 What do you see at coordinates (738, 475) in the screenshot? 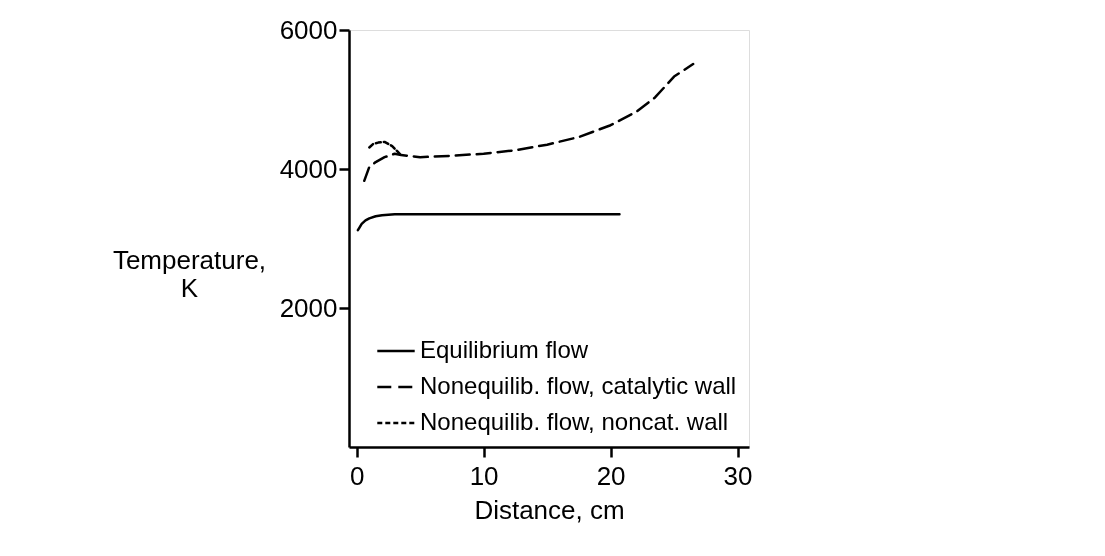
I see `x-tick-label: 30` at bounding box center [738, 475].